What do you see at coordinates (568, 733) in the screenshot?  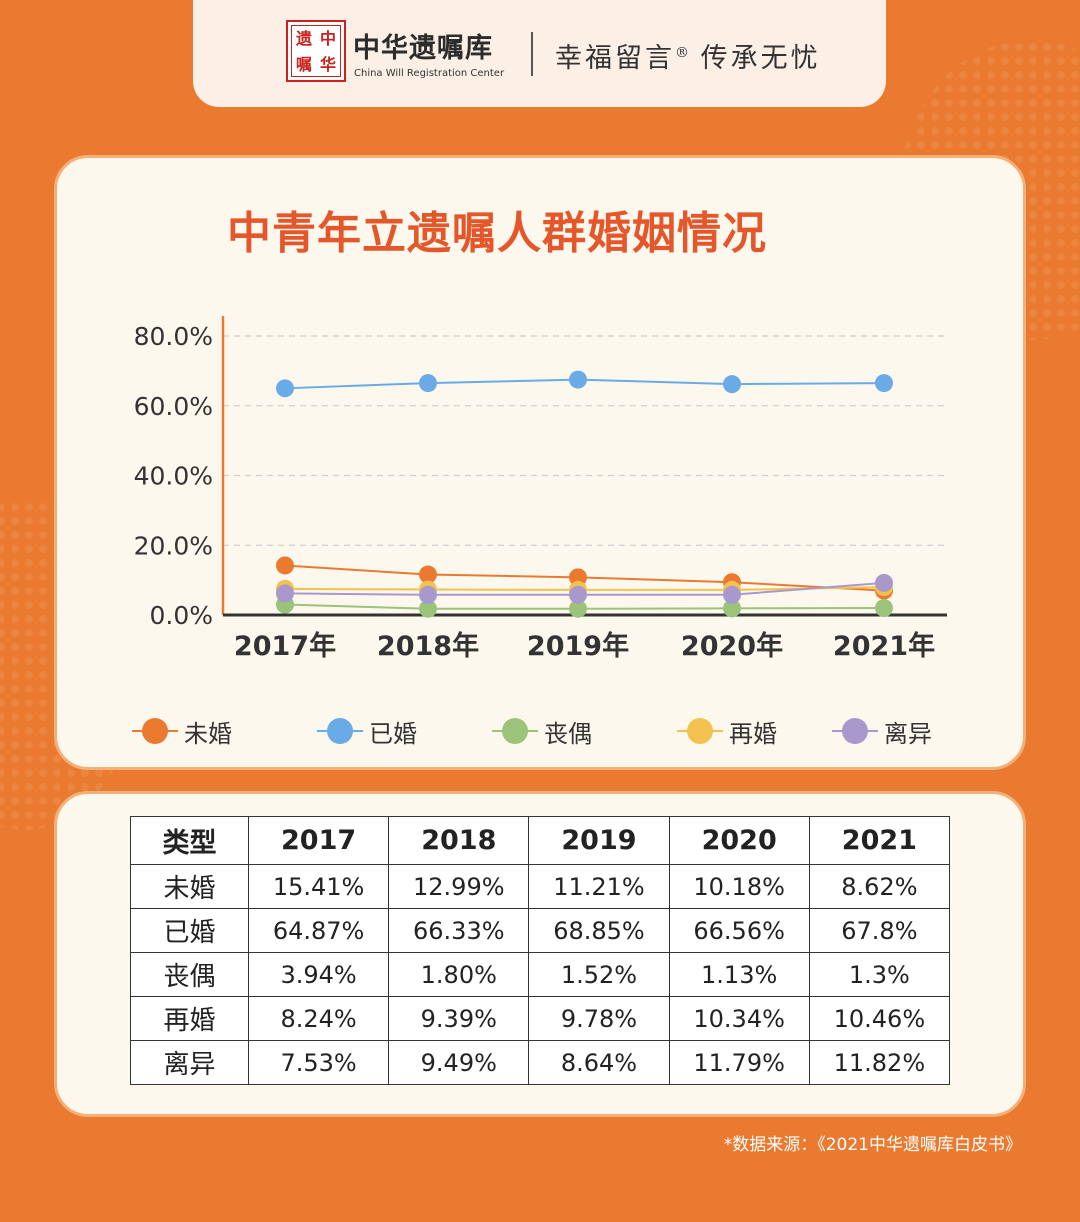 I see `legend-label: 丧偶` at bounding box center [568, 733].